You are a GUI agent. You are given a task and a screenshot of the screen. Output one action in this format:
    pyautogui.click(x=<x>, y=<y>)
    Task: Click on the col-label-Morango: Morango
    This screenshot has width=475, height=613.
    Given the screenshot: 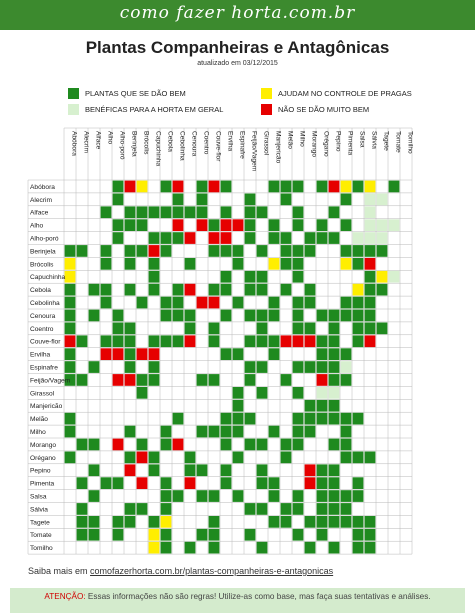 What is the action you would take?
    pyautogui.click(x=313, y=144)
    